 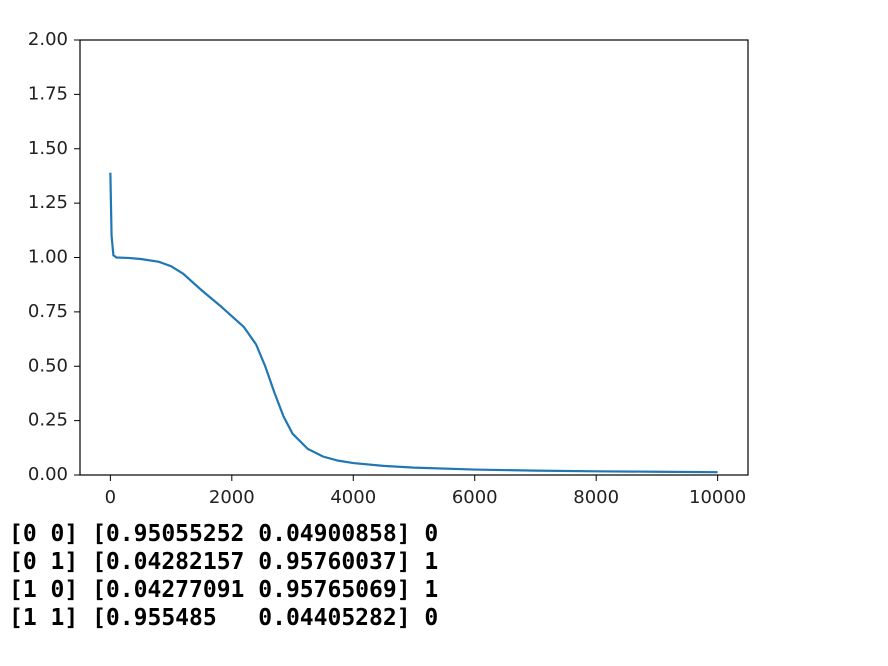 What do you see at coordinates (353, 497) in the screenshot?
I see `x-tick-label: 4000` at bounding box center [353, 497].